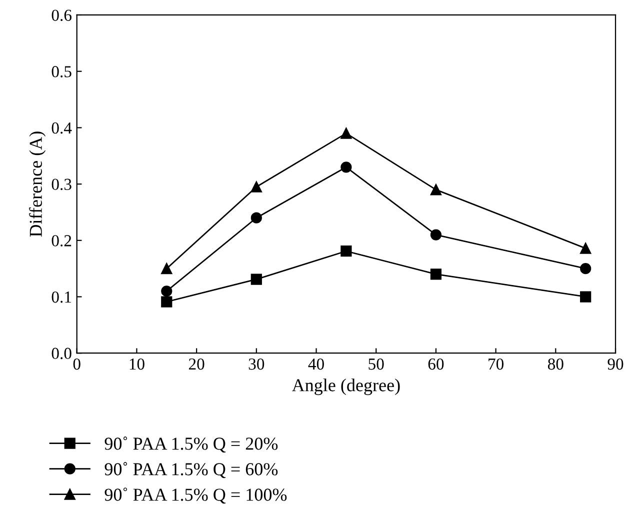  Describe the element at coordinates (256, 364) in the screenshot. I see `x-tick-label: 30` at that location.